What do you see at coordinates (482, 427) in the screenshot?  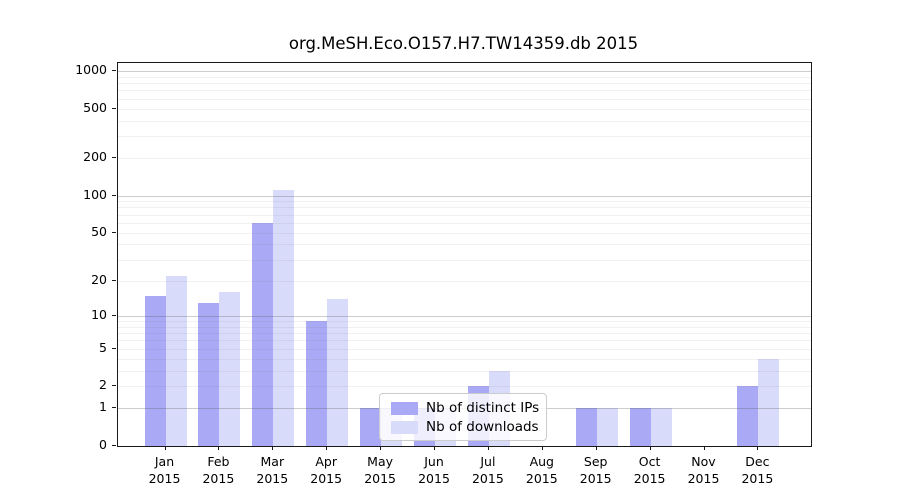 I see `legend-label-downloads: Nb of downloads` at bounding box center [482, 427].